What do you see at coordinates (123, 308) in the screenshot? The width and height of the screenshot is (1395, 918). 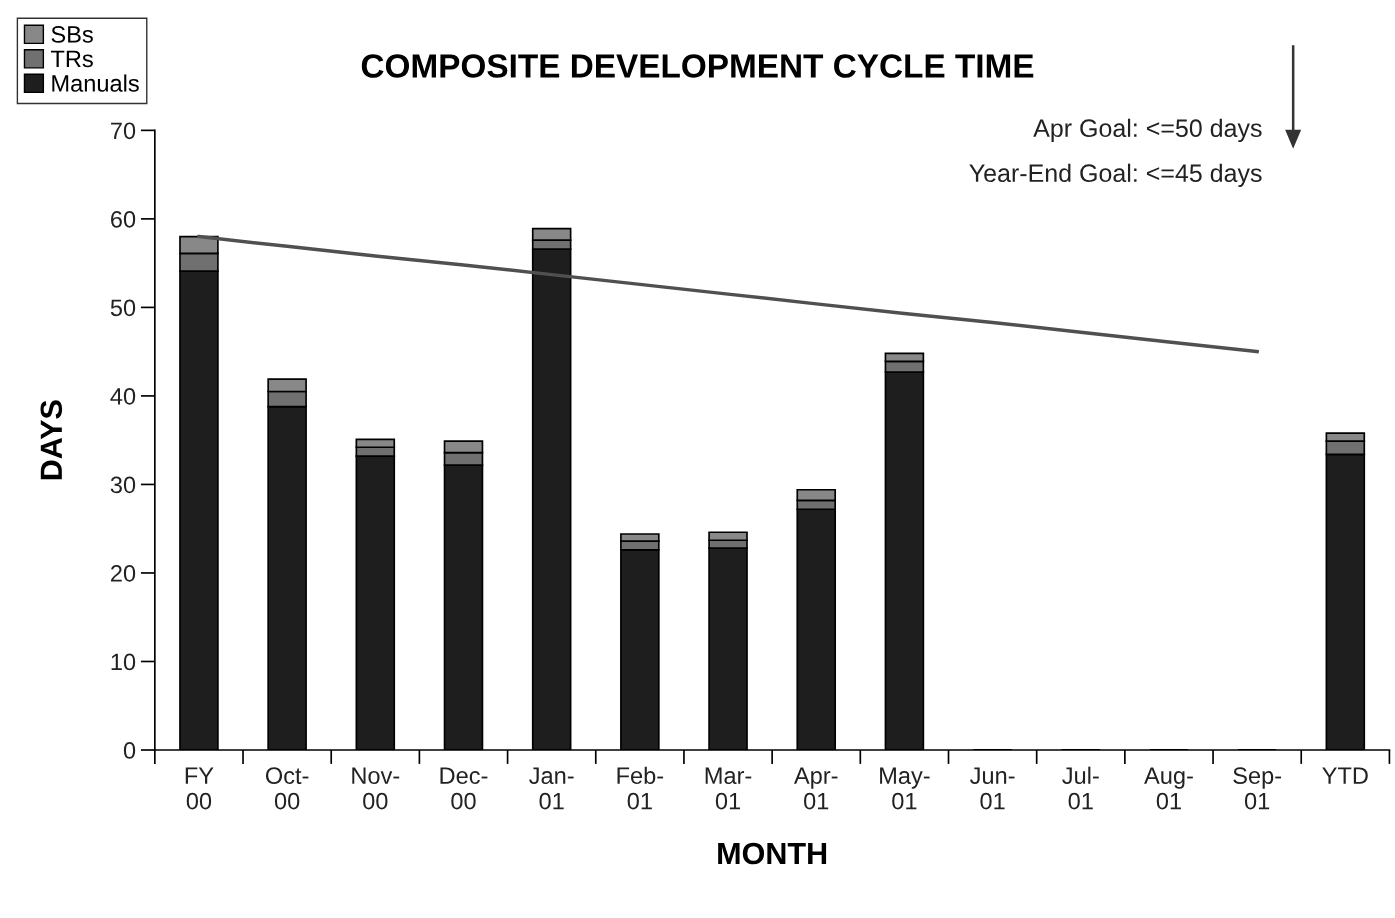 I see `y-tick-label: 50` at bounding box center [123, 308].